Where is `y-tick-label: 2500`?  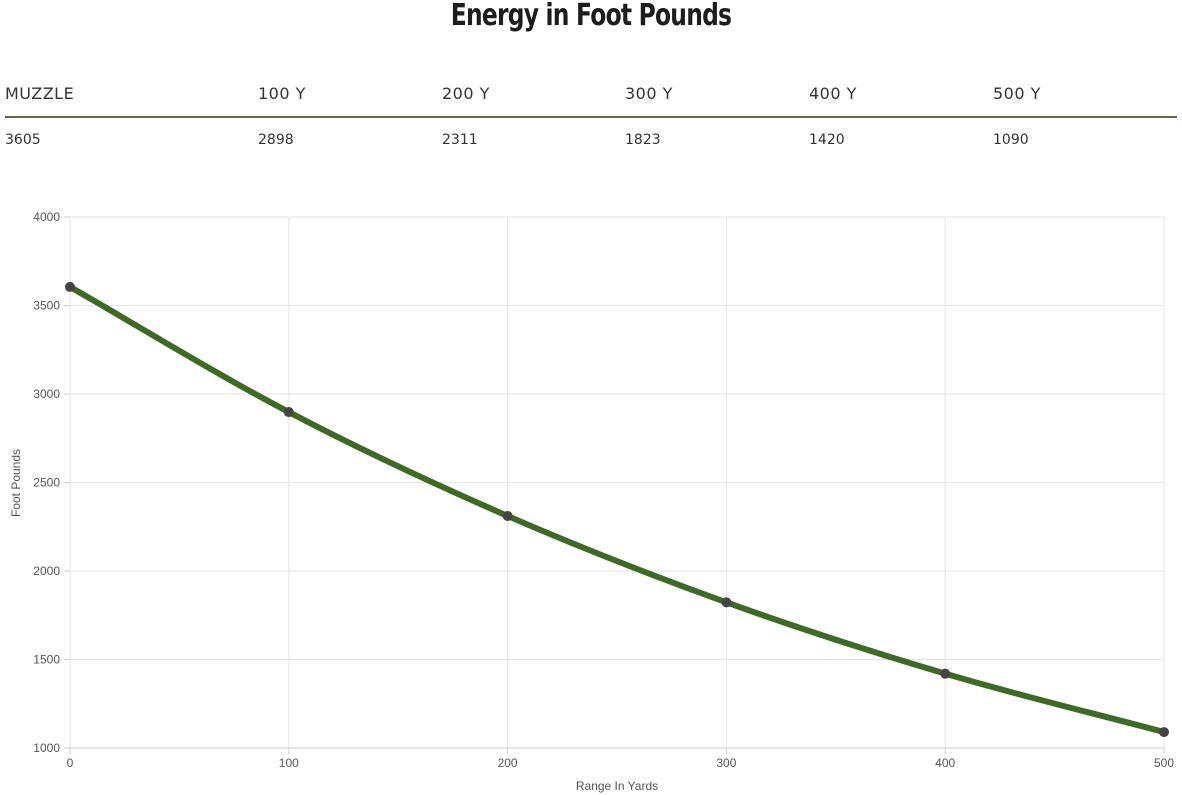
y-tick-label: 2500 is located at coordinates (46, 483).